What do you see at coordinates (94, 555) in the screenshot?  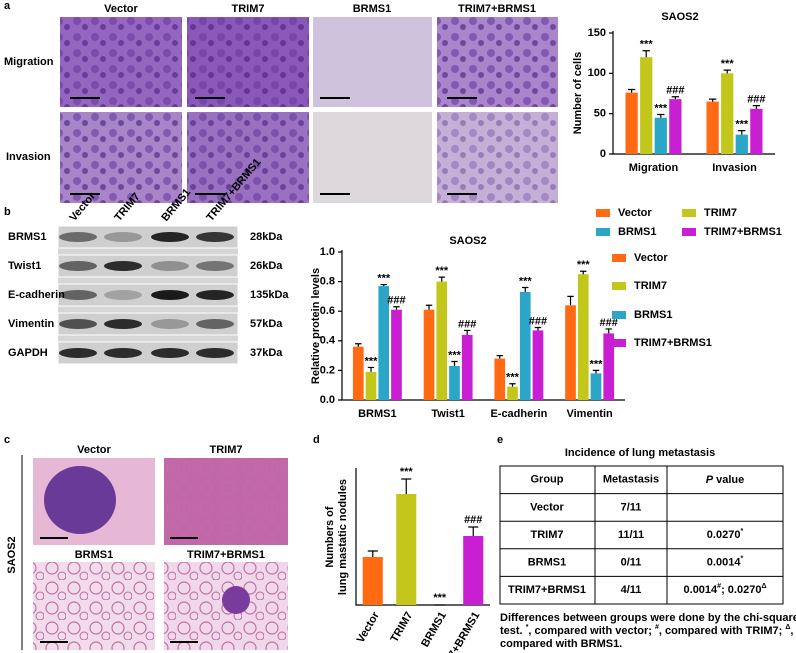 I see `image-label: BRMS1` at bounding box center [94, 555].